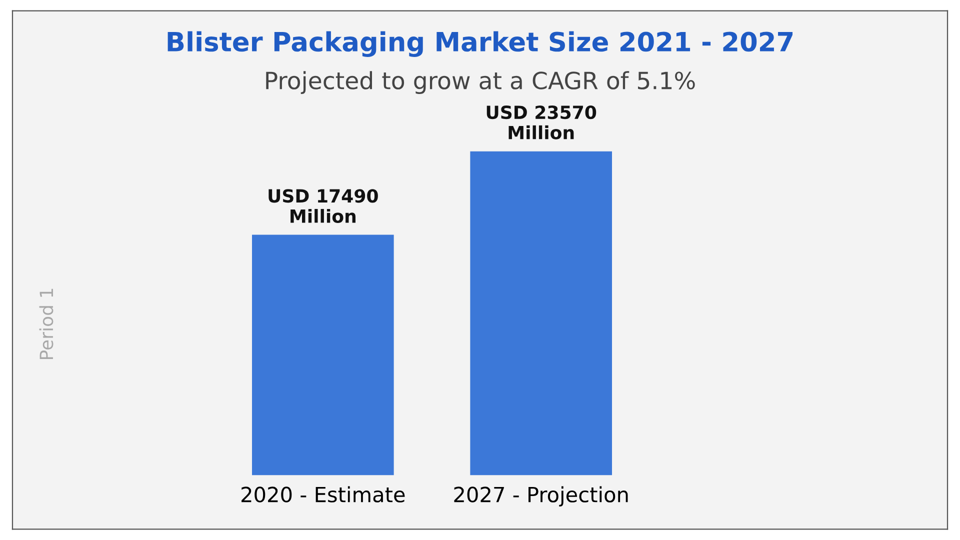  What do you see at coordinates (541, 496) in the screenshot?
I see `x-tick-label: 2027 - Projection` at bounding box center [541, 496].